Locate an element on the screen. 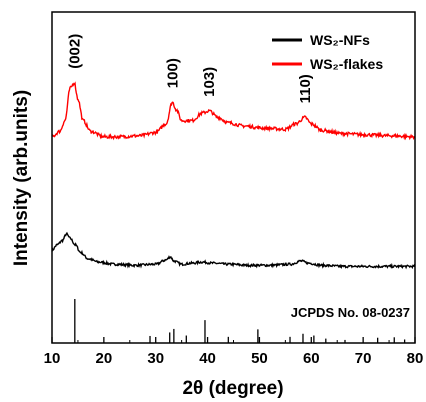 The width and height of the screenshot is (426, 402). x-tick-label: 30 is located at coordinates (155, 358).